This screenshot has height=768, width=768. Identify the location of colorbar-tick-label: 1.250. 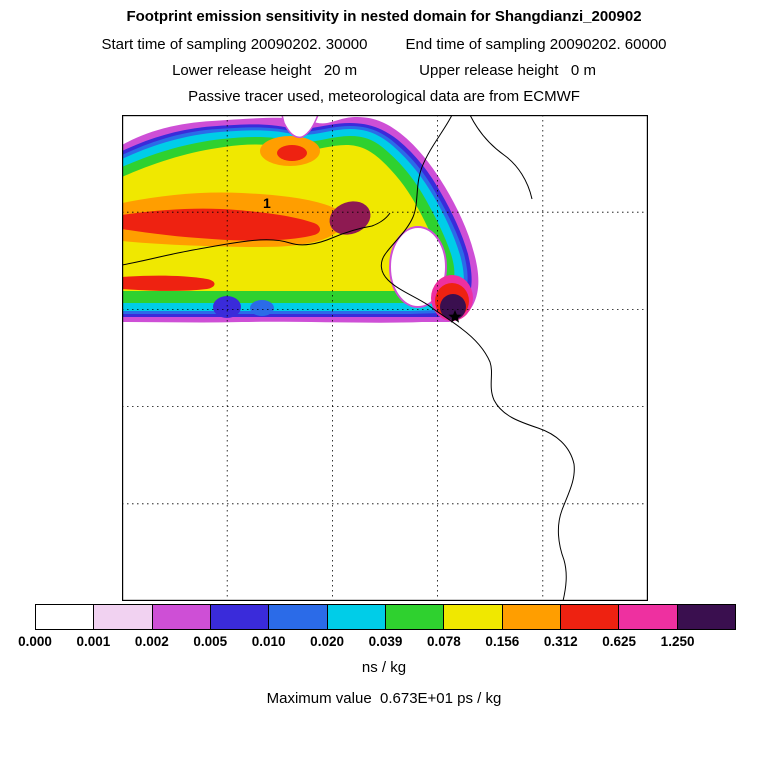
(677, 641).